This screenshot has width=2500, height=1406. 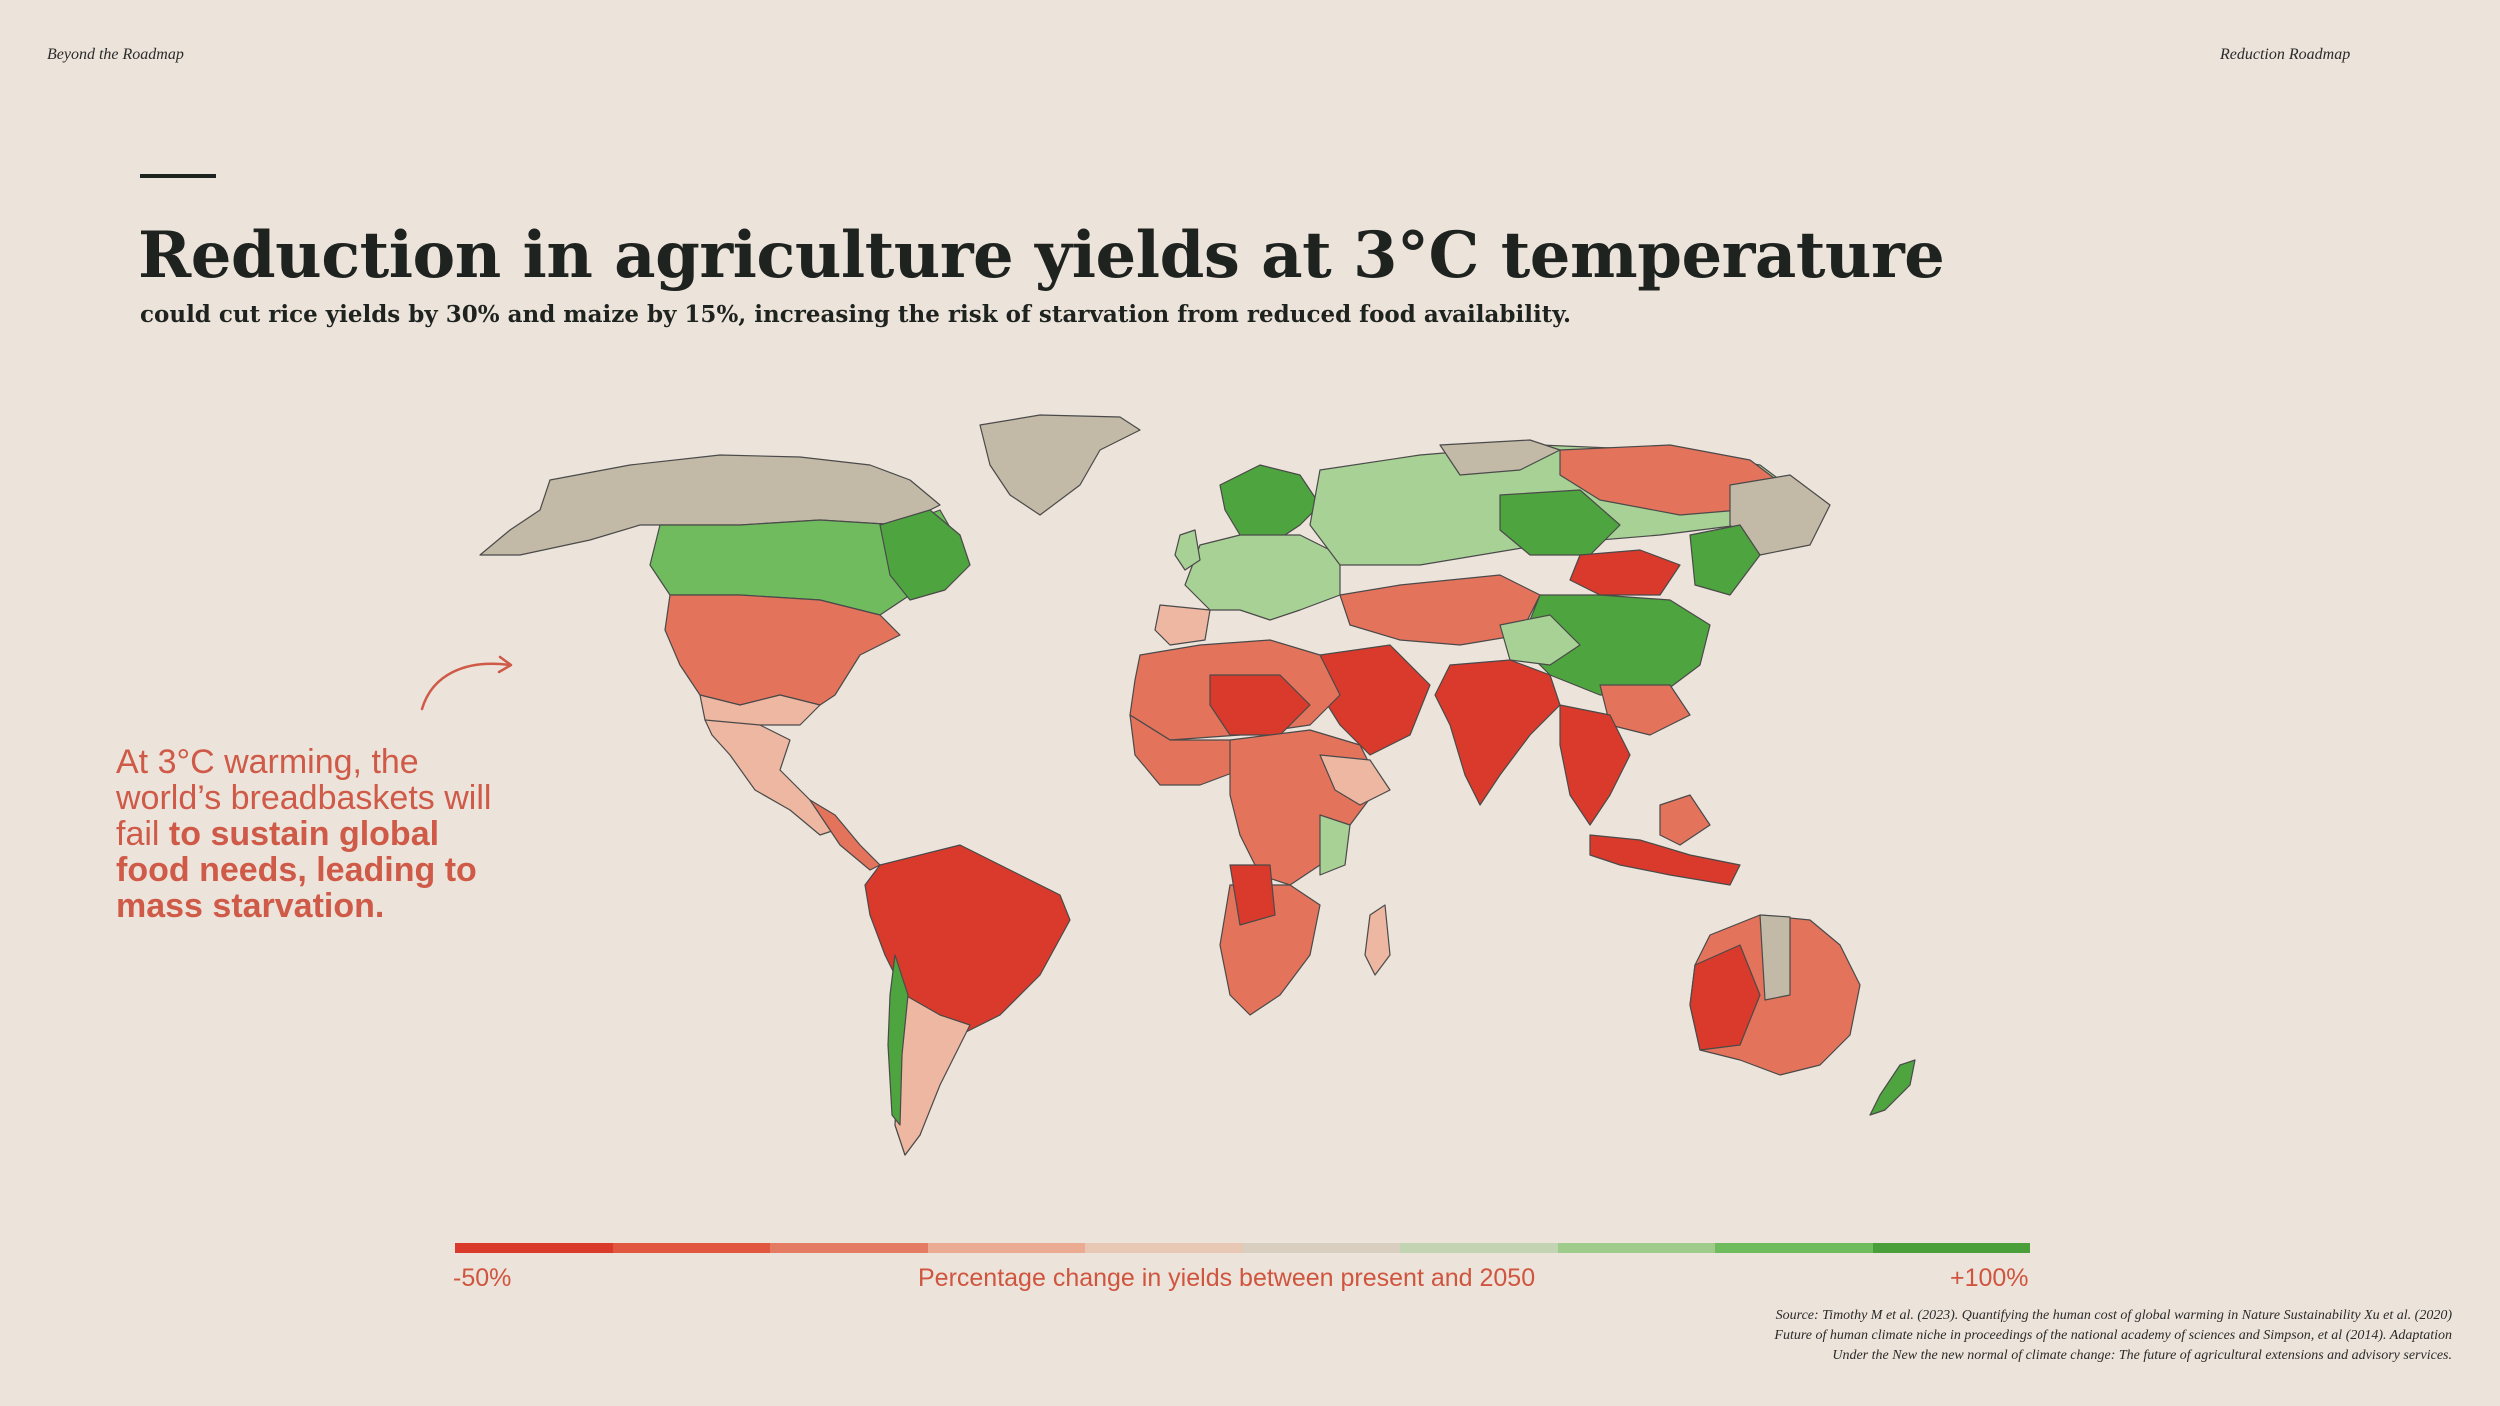 What do you see at coordinates (770, 777) in the screenshot?
I see `map-mexico` at bounding box center [770, 777].